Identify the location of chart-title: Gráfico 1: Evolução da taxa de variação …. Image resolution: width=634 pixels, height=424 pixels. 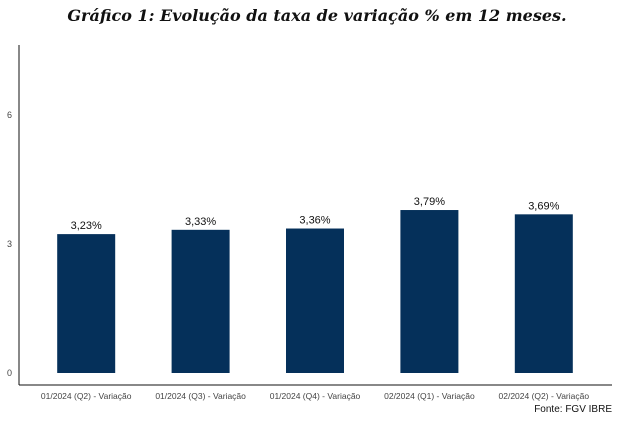
(317, 15).